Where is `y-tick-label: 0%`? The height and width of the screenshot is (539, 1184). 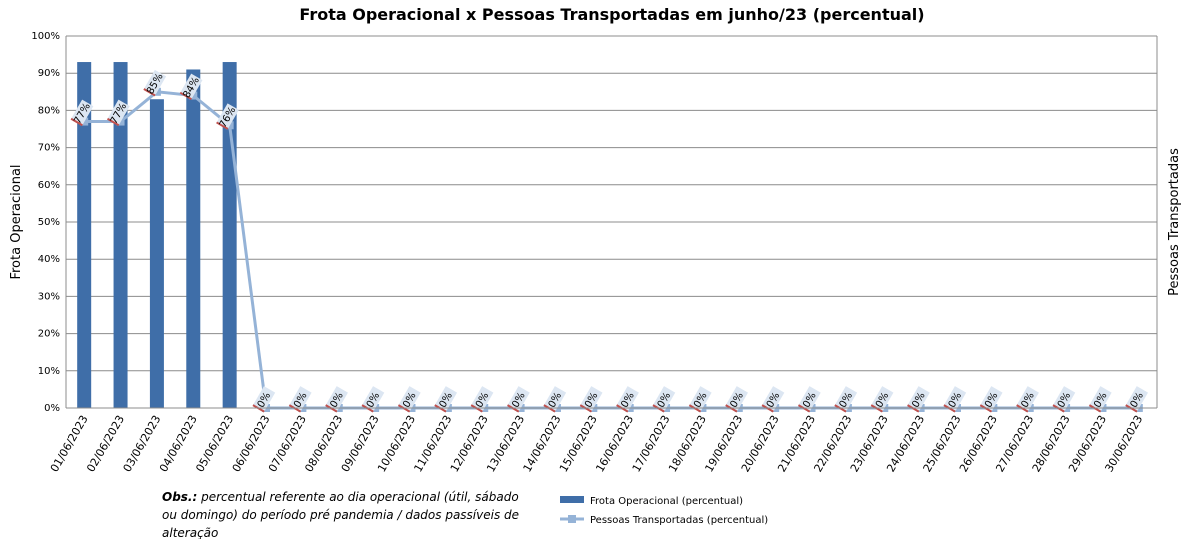 y-tick-label: 0% is located at coordinates (52, 408).